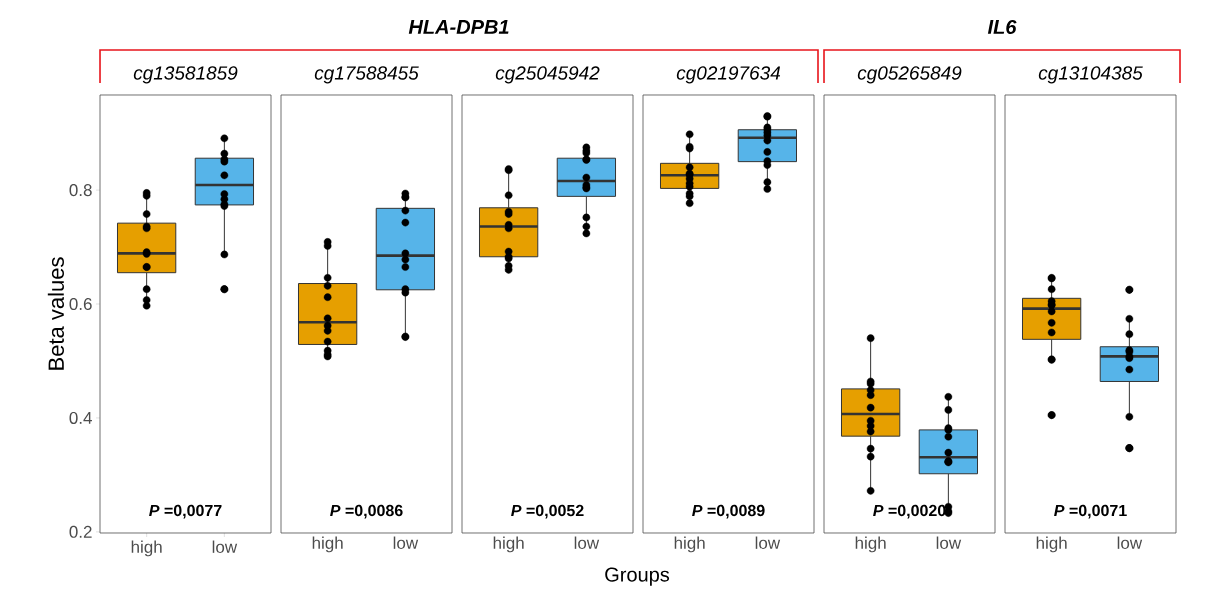  Describe the element at coordinates (80, 304) in the screenshot. I see `y-tick-label: 0.6` at that location.